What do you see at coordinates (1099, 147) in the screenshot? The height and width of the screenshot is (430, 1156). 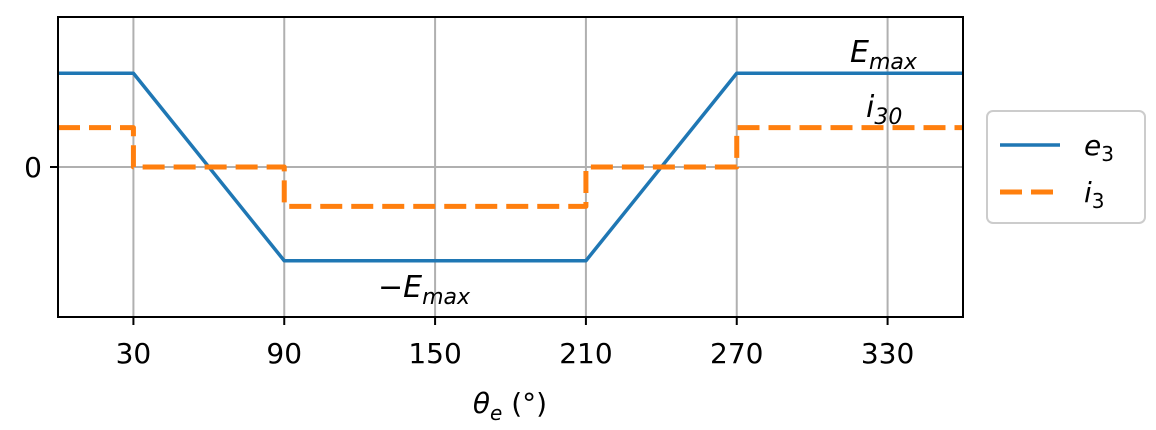 I see `legend-label-e3: e3` at bounding box center [1099, 147].